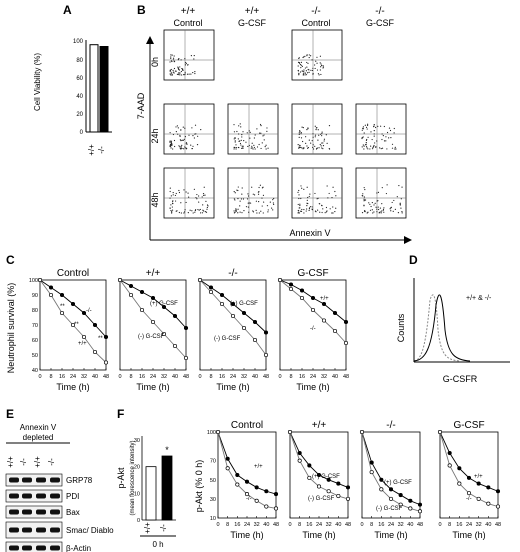 The width and height of the screenshot is (520, 552). I want to click on panel-b-row-label: 0h, so click(155, 62).